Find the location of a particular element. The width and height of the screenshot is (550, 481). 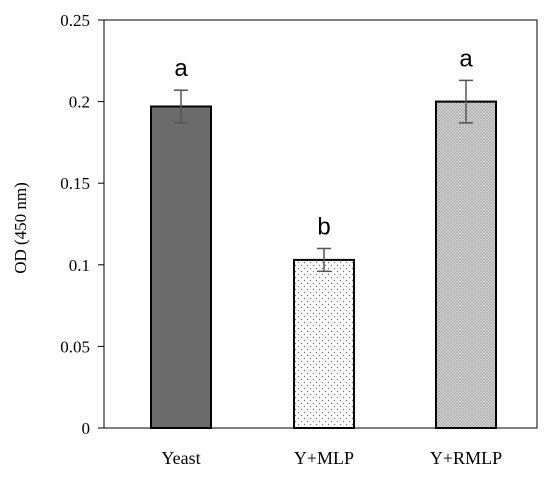

y-tick-label: 0 is located at coordinates (86, 428).